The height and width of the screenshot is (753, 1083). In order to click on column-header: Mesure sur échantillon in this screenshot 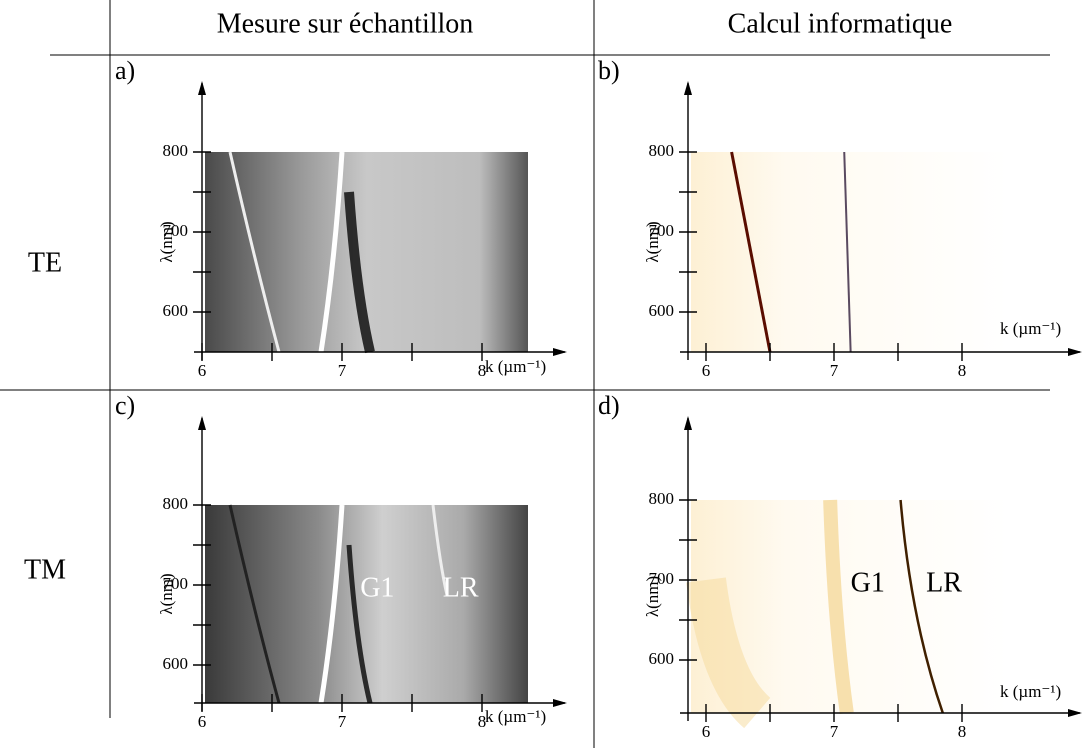, I will do `click(345, 23)`.